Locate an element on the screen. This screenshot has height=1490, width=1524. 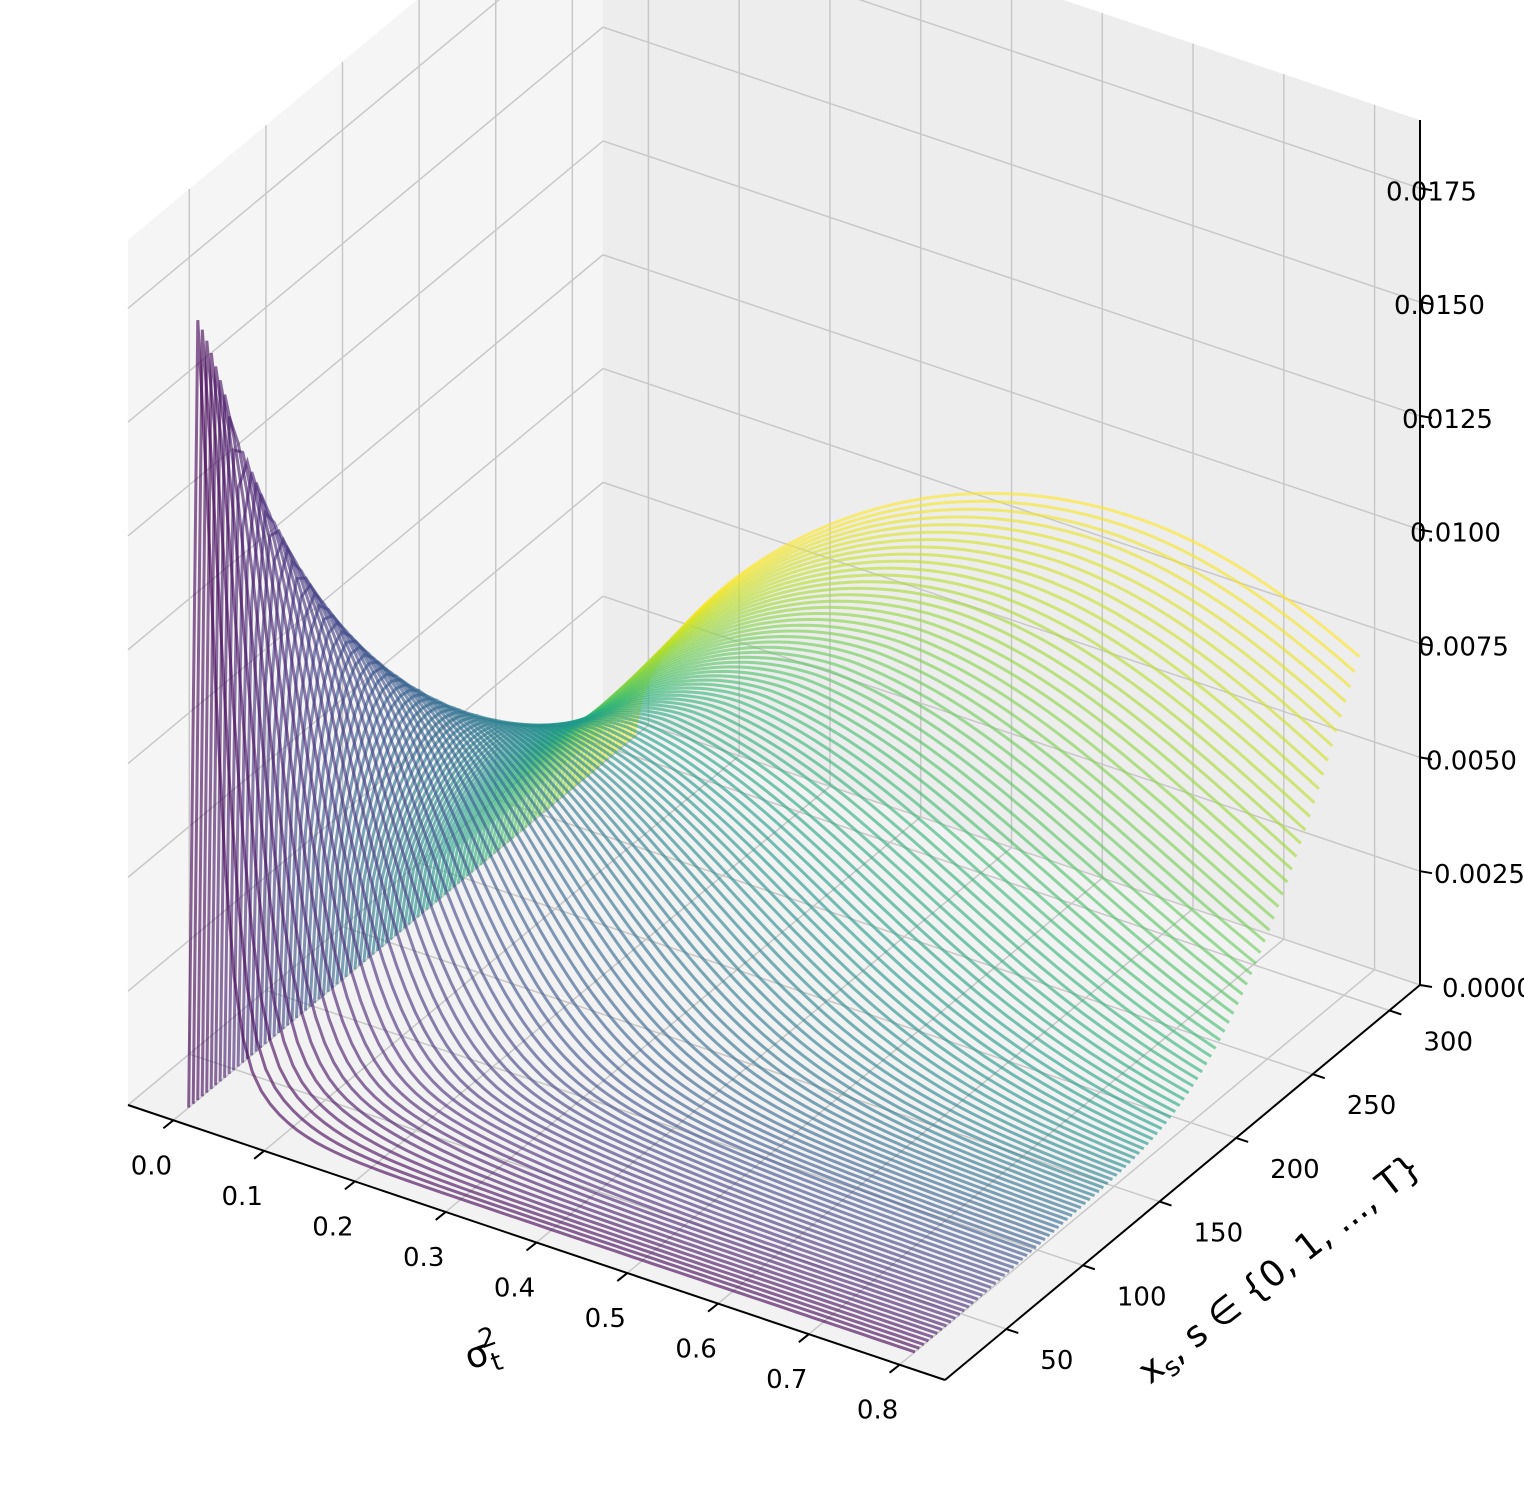
y-tick-label: 300 is located at coordinates (1448, 1043).